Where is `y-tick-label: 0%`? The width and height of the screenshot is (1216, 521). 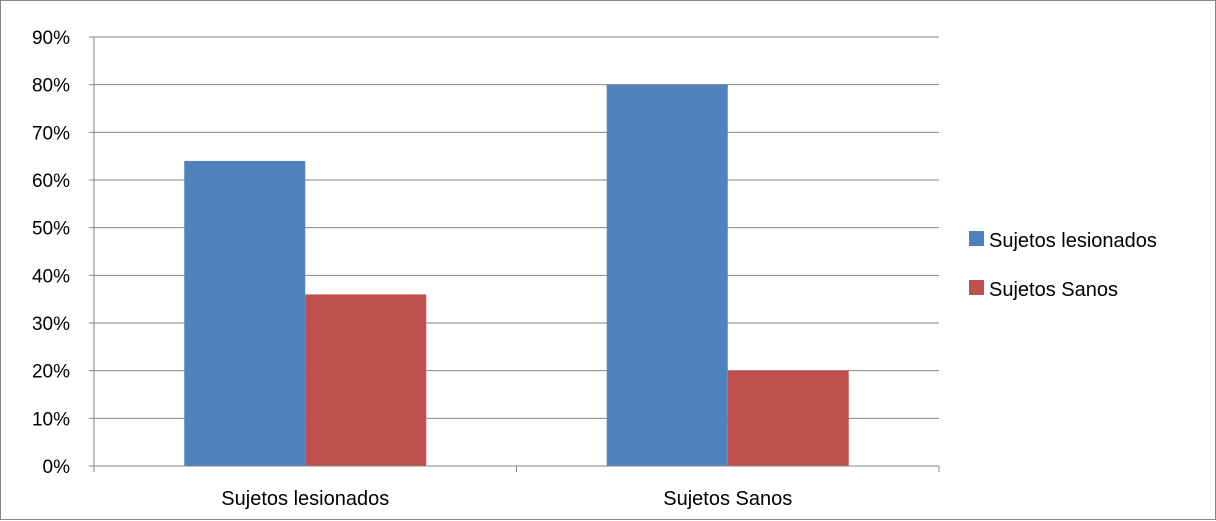 y-tick-label: 0% is located at coordinates (57, 467).